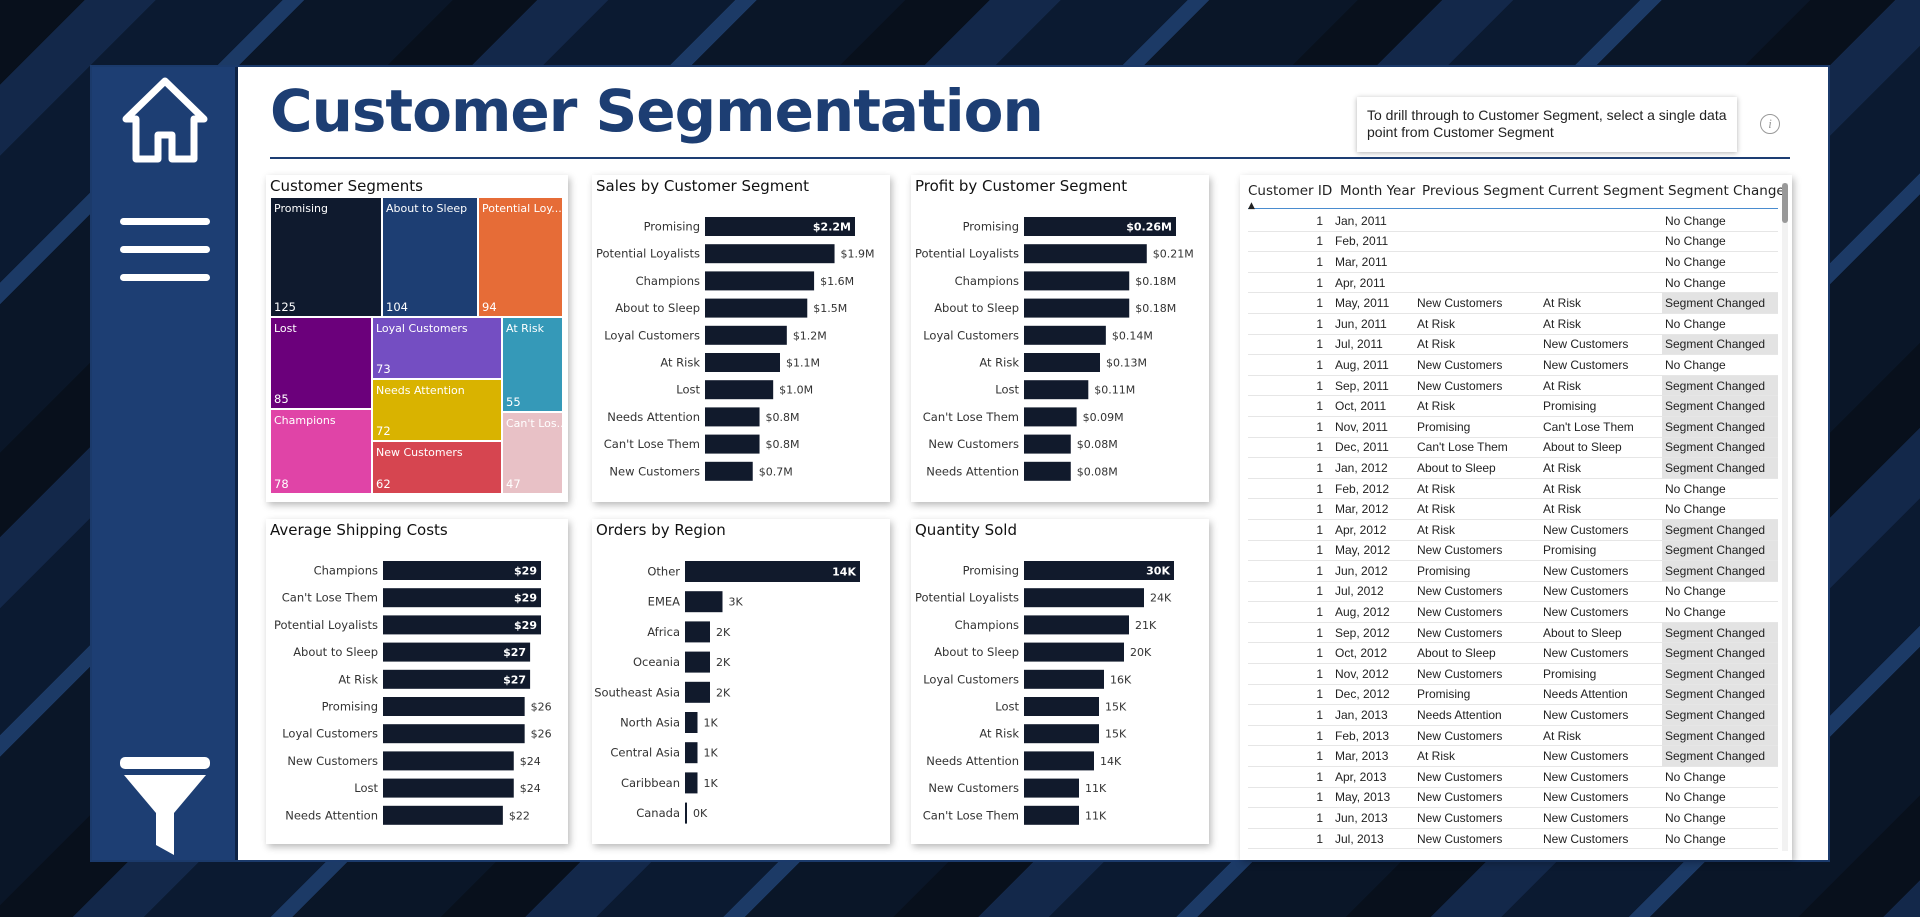 The width and height of the screenshot is (1920, 917). I want to click on table-row: 1 Mar, 2011 No Change, so click(1513, 262).